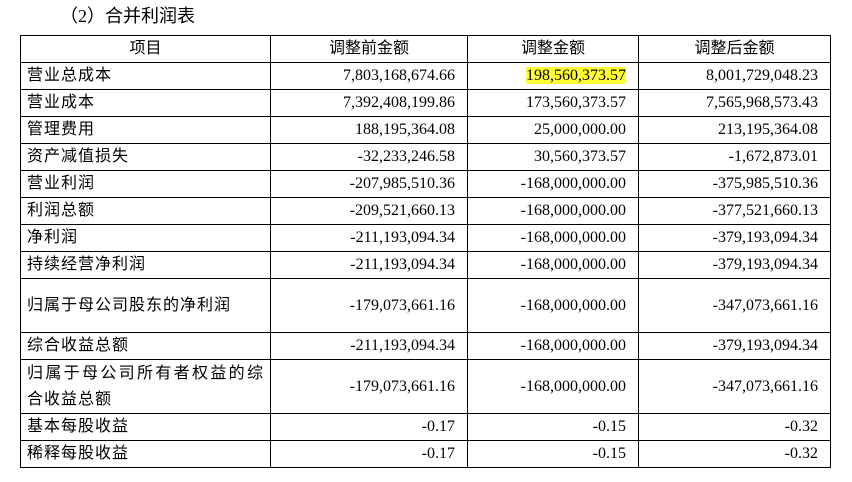  I want to click on amount-cell: 25,000,000.00, so click(553, 130).